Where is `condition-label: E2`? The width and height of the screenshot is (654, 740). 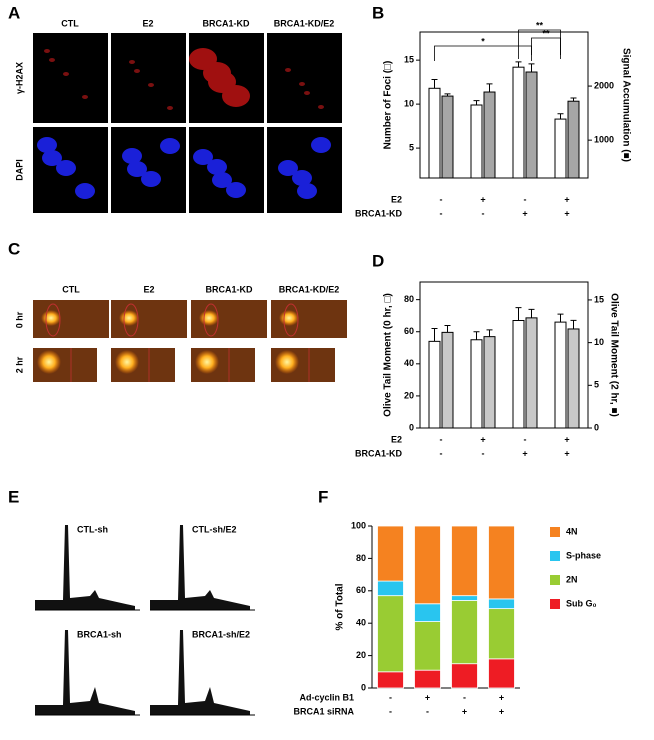 condition-label: E2 is located at coordinates (396, 199).